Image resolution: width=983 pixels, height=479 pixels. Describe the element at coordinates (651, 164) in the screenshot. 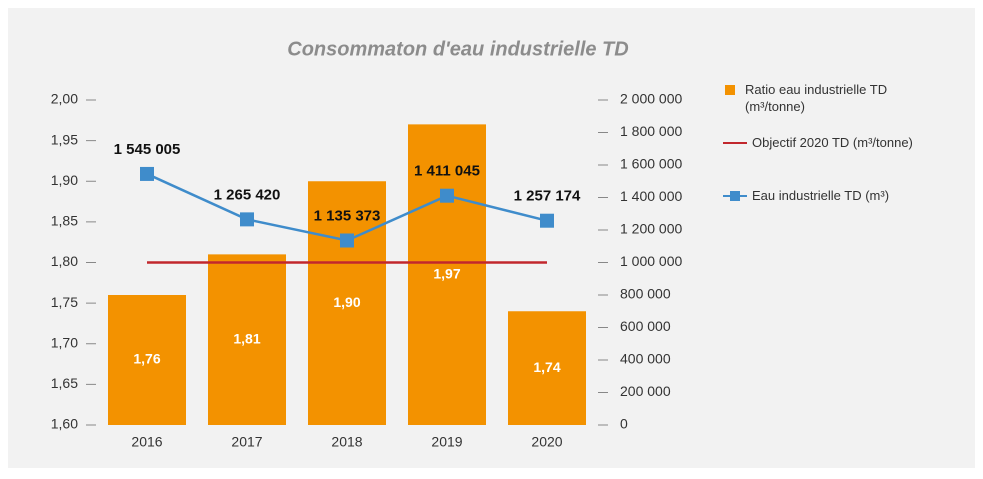

I see `y2-tick-label: 1 600 000` at that location.